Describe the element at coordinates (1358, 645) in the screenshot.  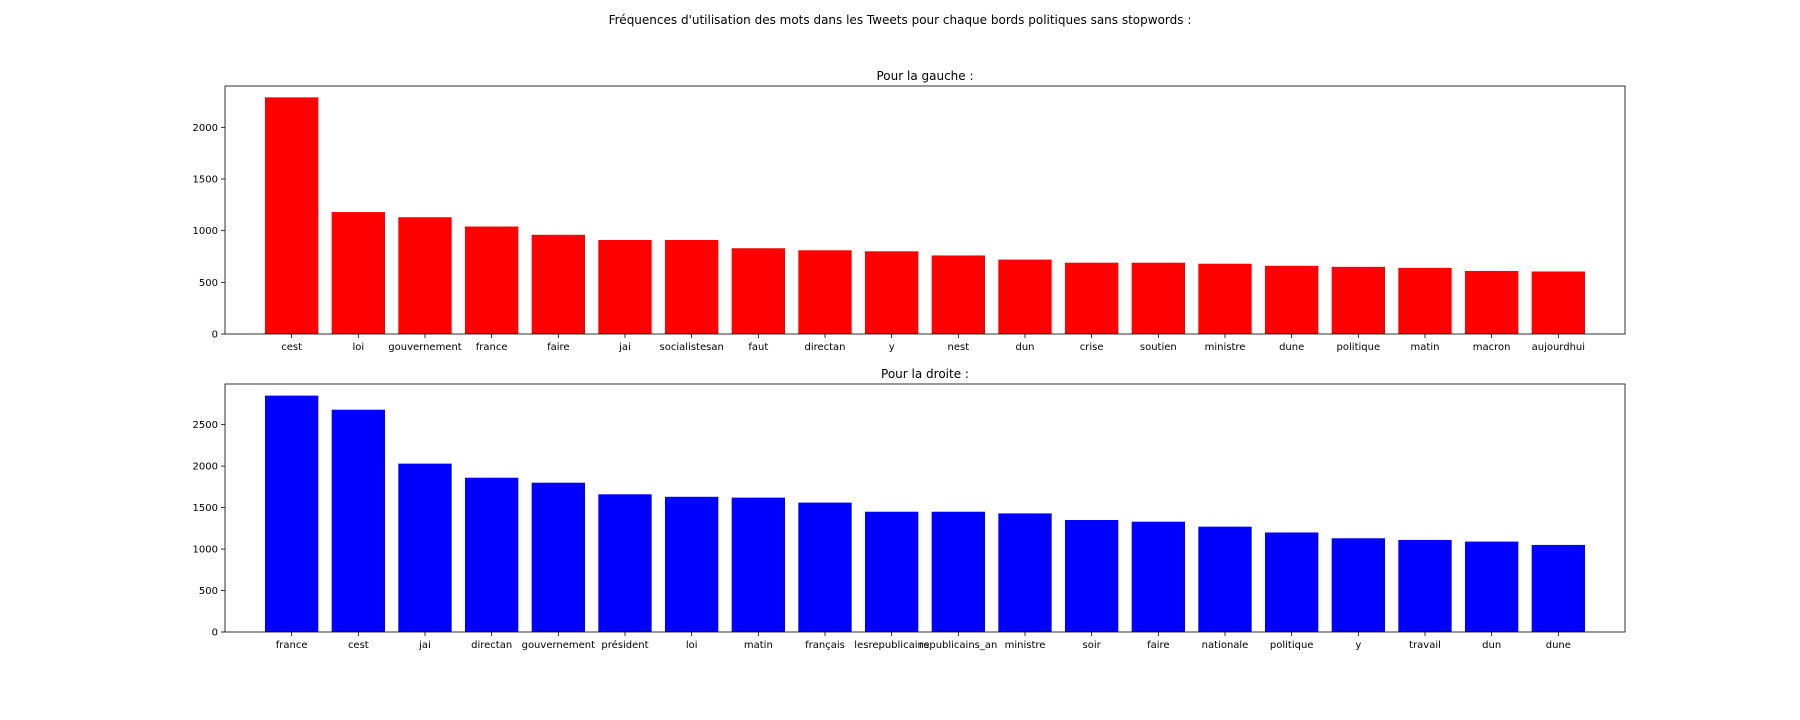
I see `chart-1-xtick-label-16: y` at that location.